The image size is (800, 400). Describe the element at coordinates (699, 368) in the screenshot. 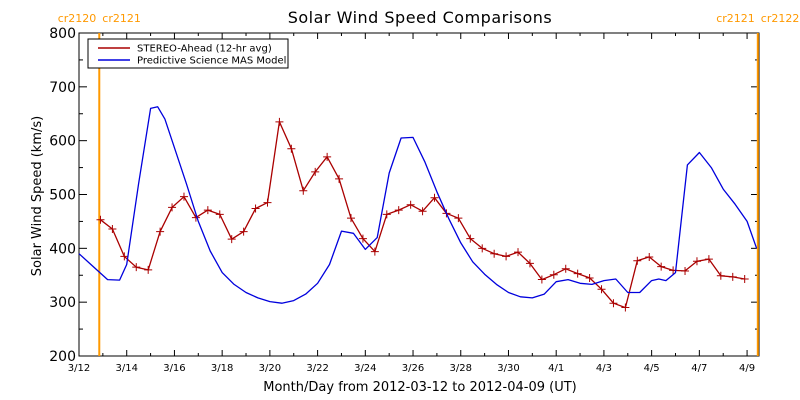

I see `x-tick-label: 4/7` at that location.